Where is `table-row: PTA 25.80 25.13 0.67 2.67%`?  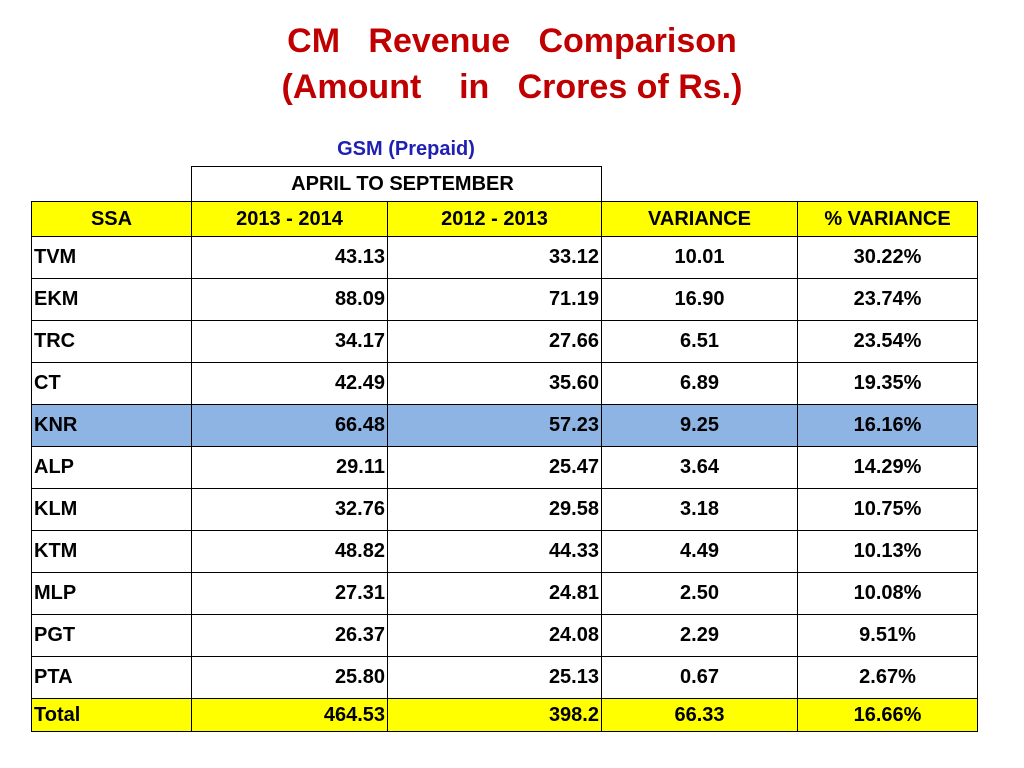
table-row: PTA 25.80 25.13 0.67 2.67% is located at coordinates (504, 677).